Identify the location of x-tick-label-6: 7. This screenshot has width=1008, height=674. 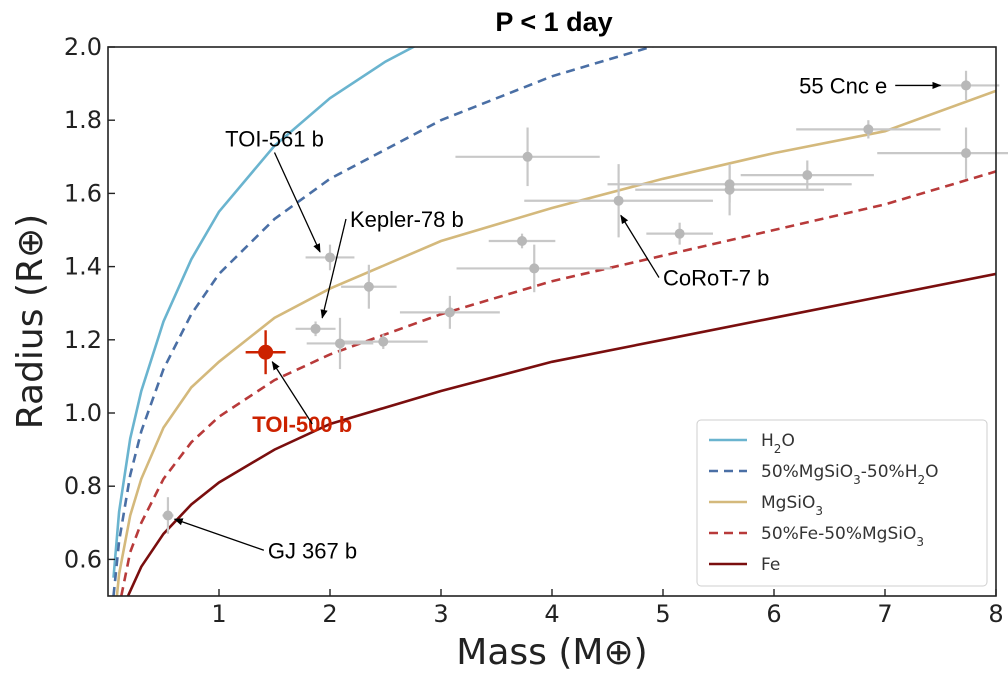
(884, 614).